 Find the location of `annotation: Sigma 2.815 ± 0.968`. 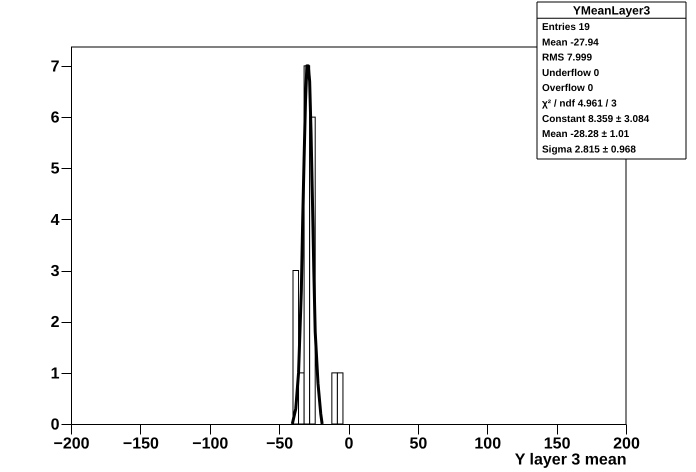

annotation: Sigma 2.815 ± 0.968 is located at coordinates (589, 150).